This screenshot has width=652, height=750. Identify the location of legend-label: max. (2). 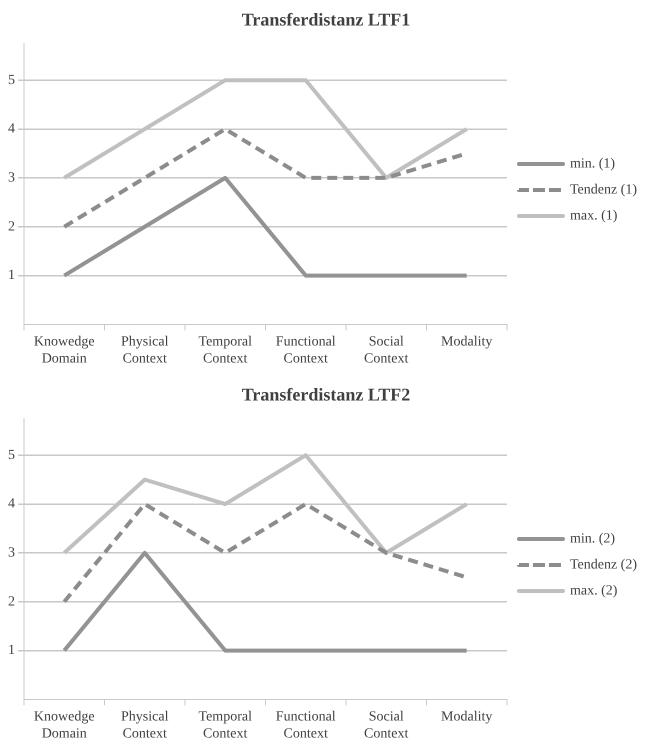
(594, 591).